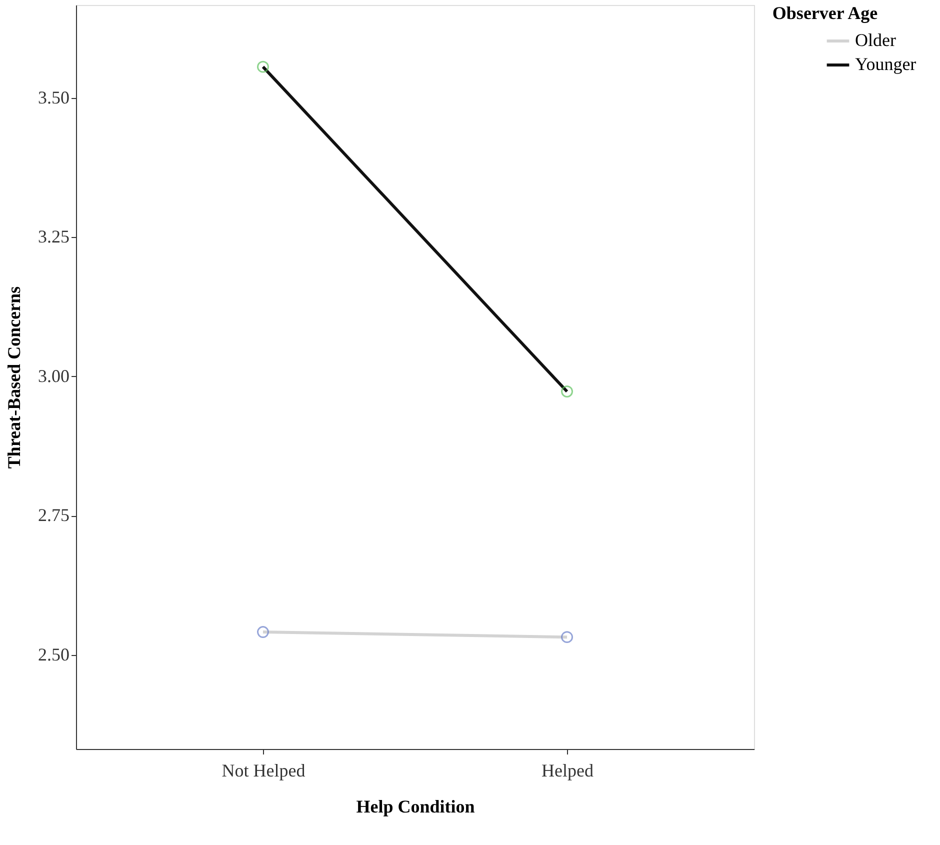 The image size is (940, 845). I want to click on y-tick-label: 3.00, so click(54, 376).